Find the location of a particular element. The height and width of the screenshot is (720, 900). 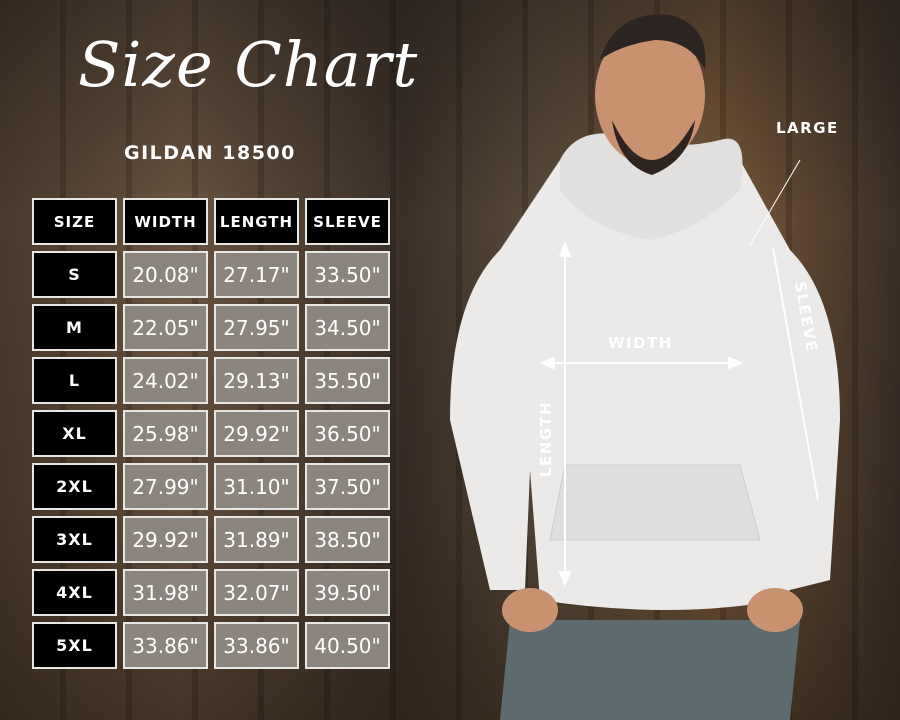

width-cell: 25.98" is located at coordinates (165, 433).